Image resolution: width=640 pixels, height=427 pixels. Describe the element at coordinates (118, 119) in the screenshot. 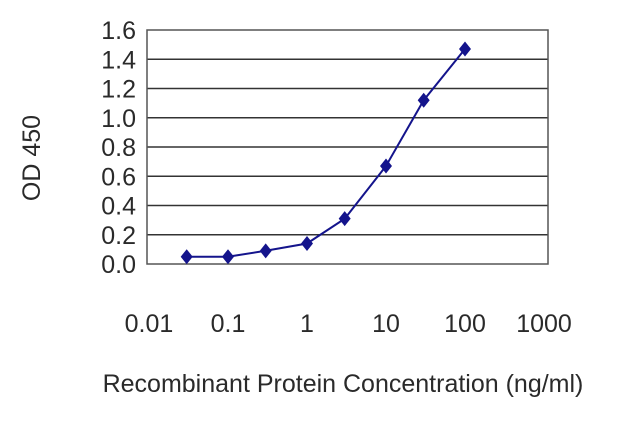

I see `y-tick-label: 1.0` at that location.